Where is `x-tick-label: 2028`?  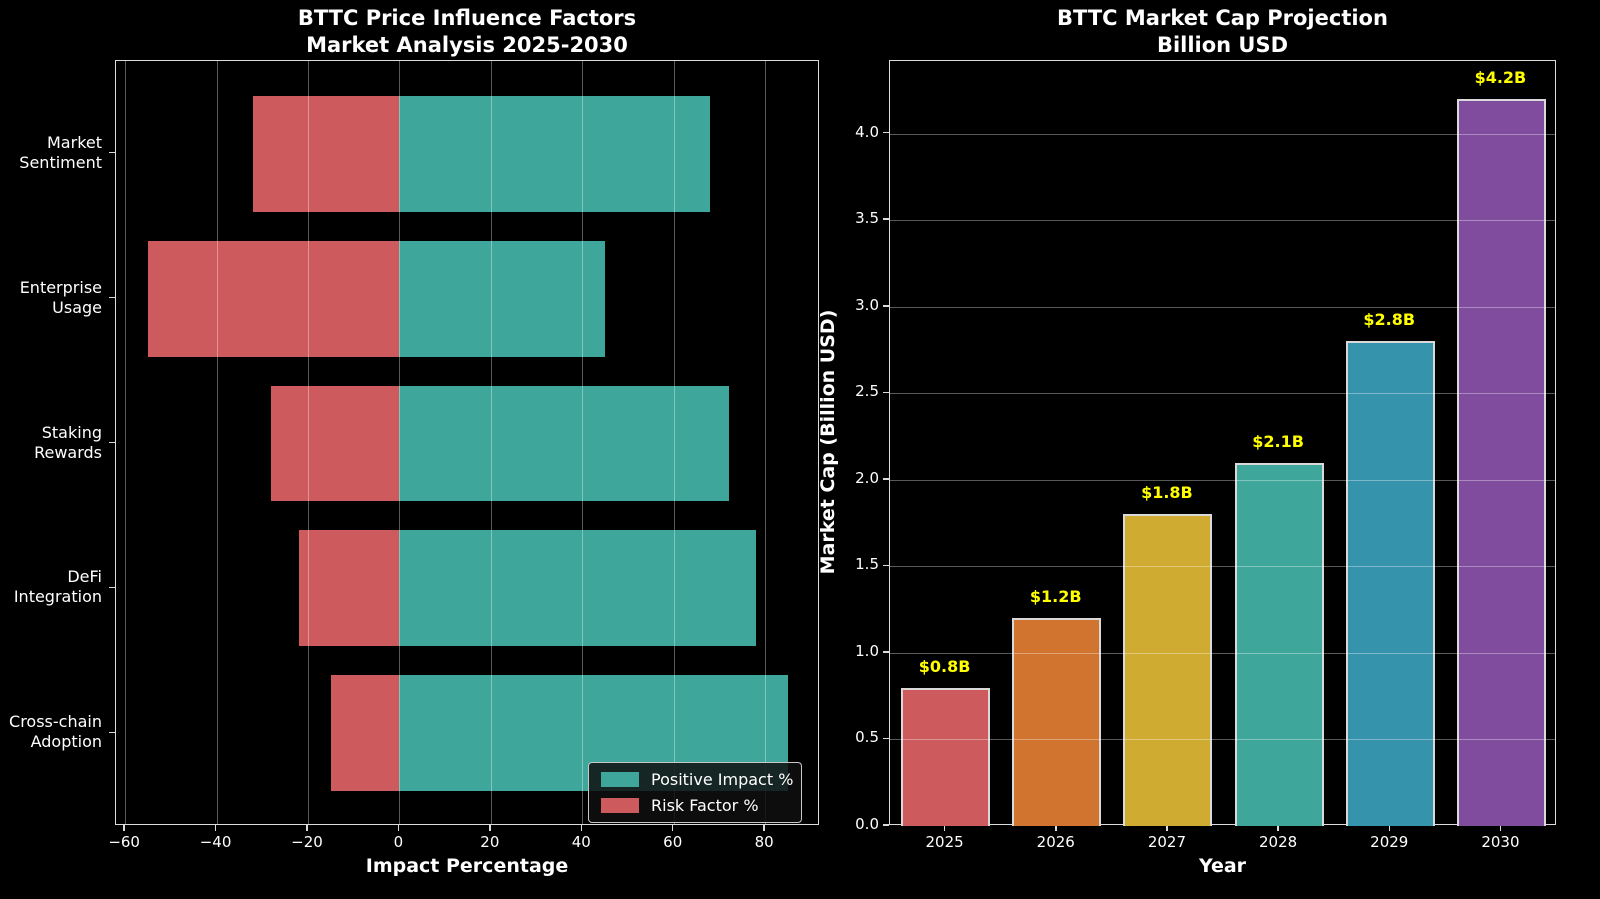 x-tick-label: 2028 is located at coordinates (1278, 842).